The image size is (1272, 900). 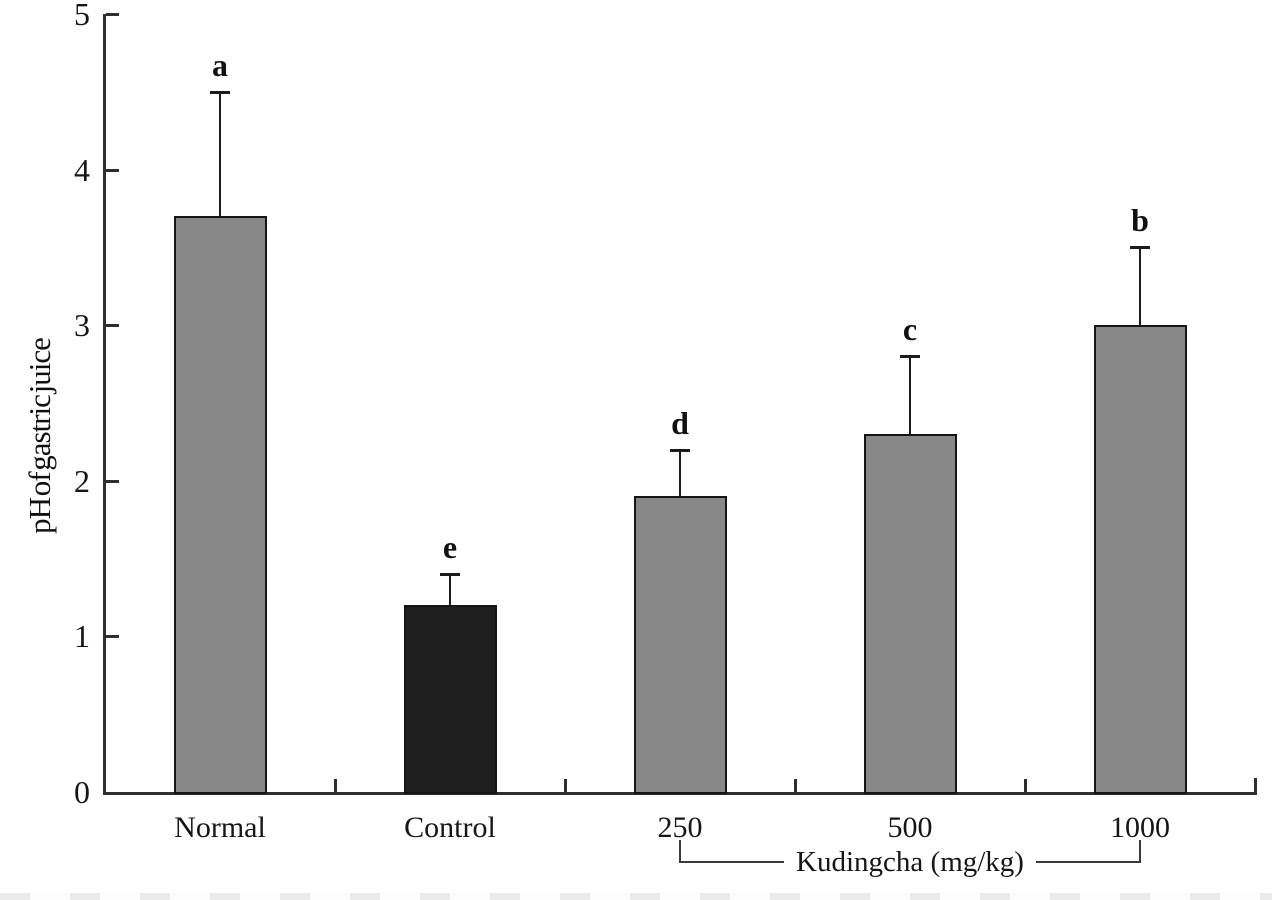 I want to click on y-tick-label: 1, so click(x=82, y=636).